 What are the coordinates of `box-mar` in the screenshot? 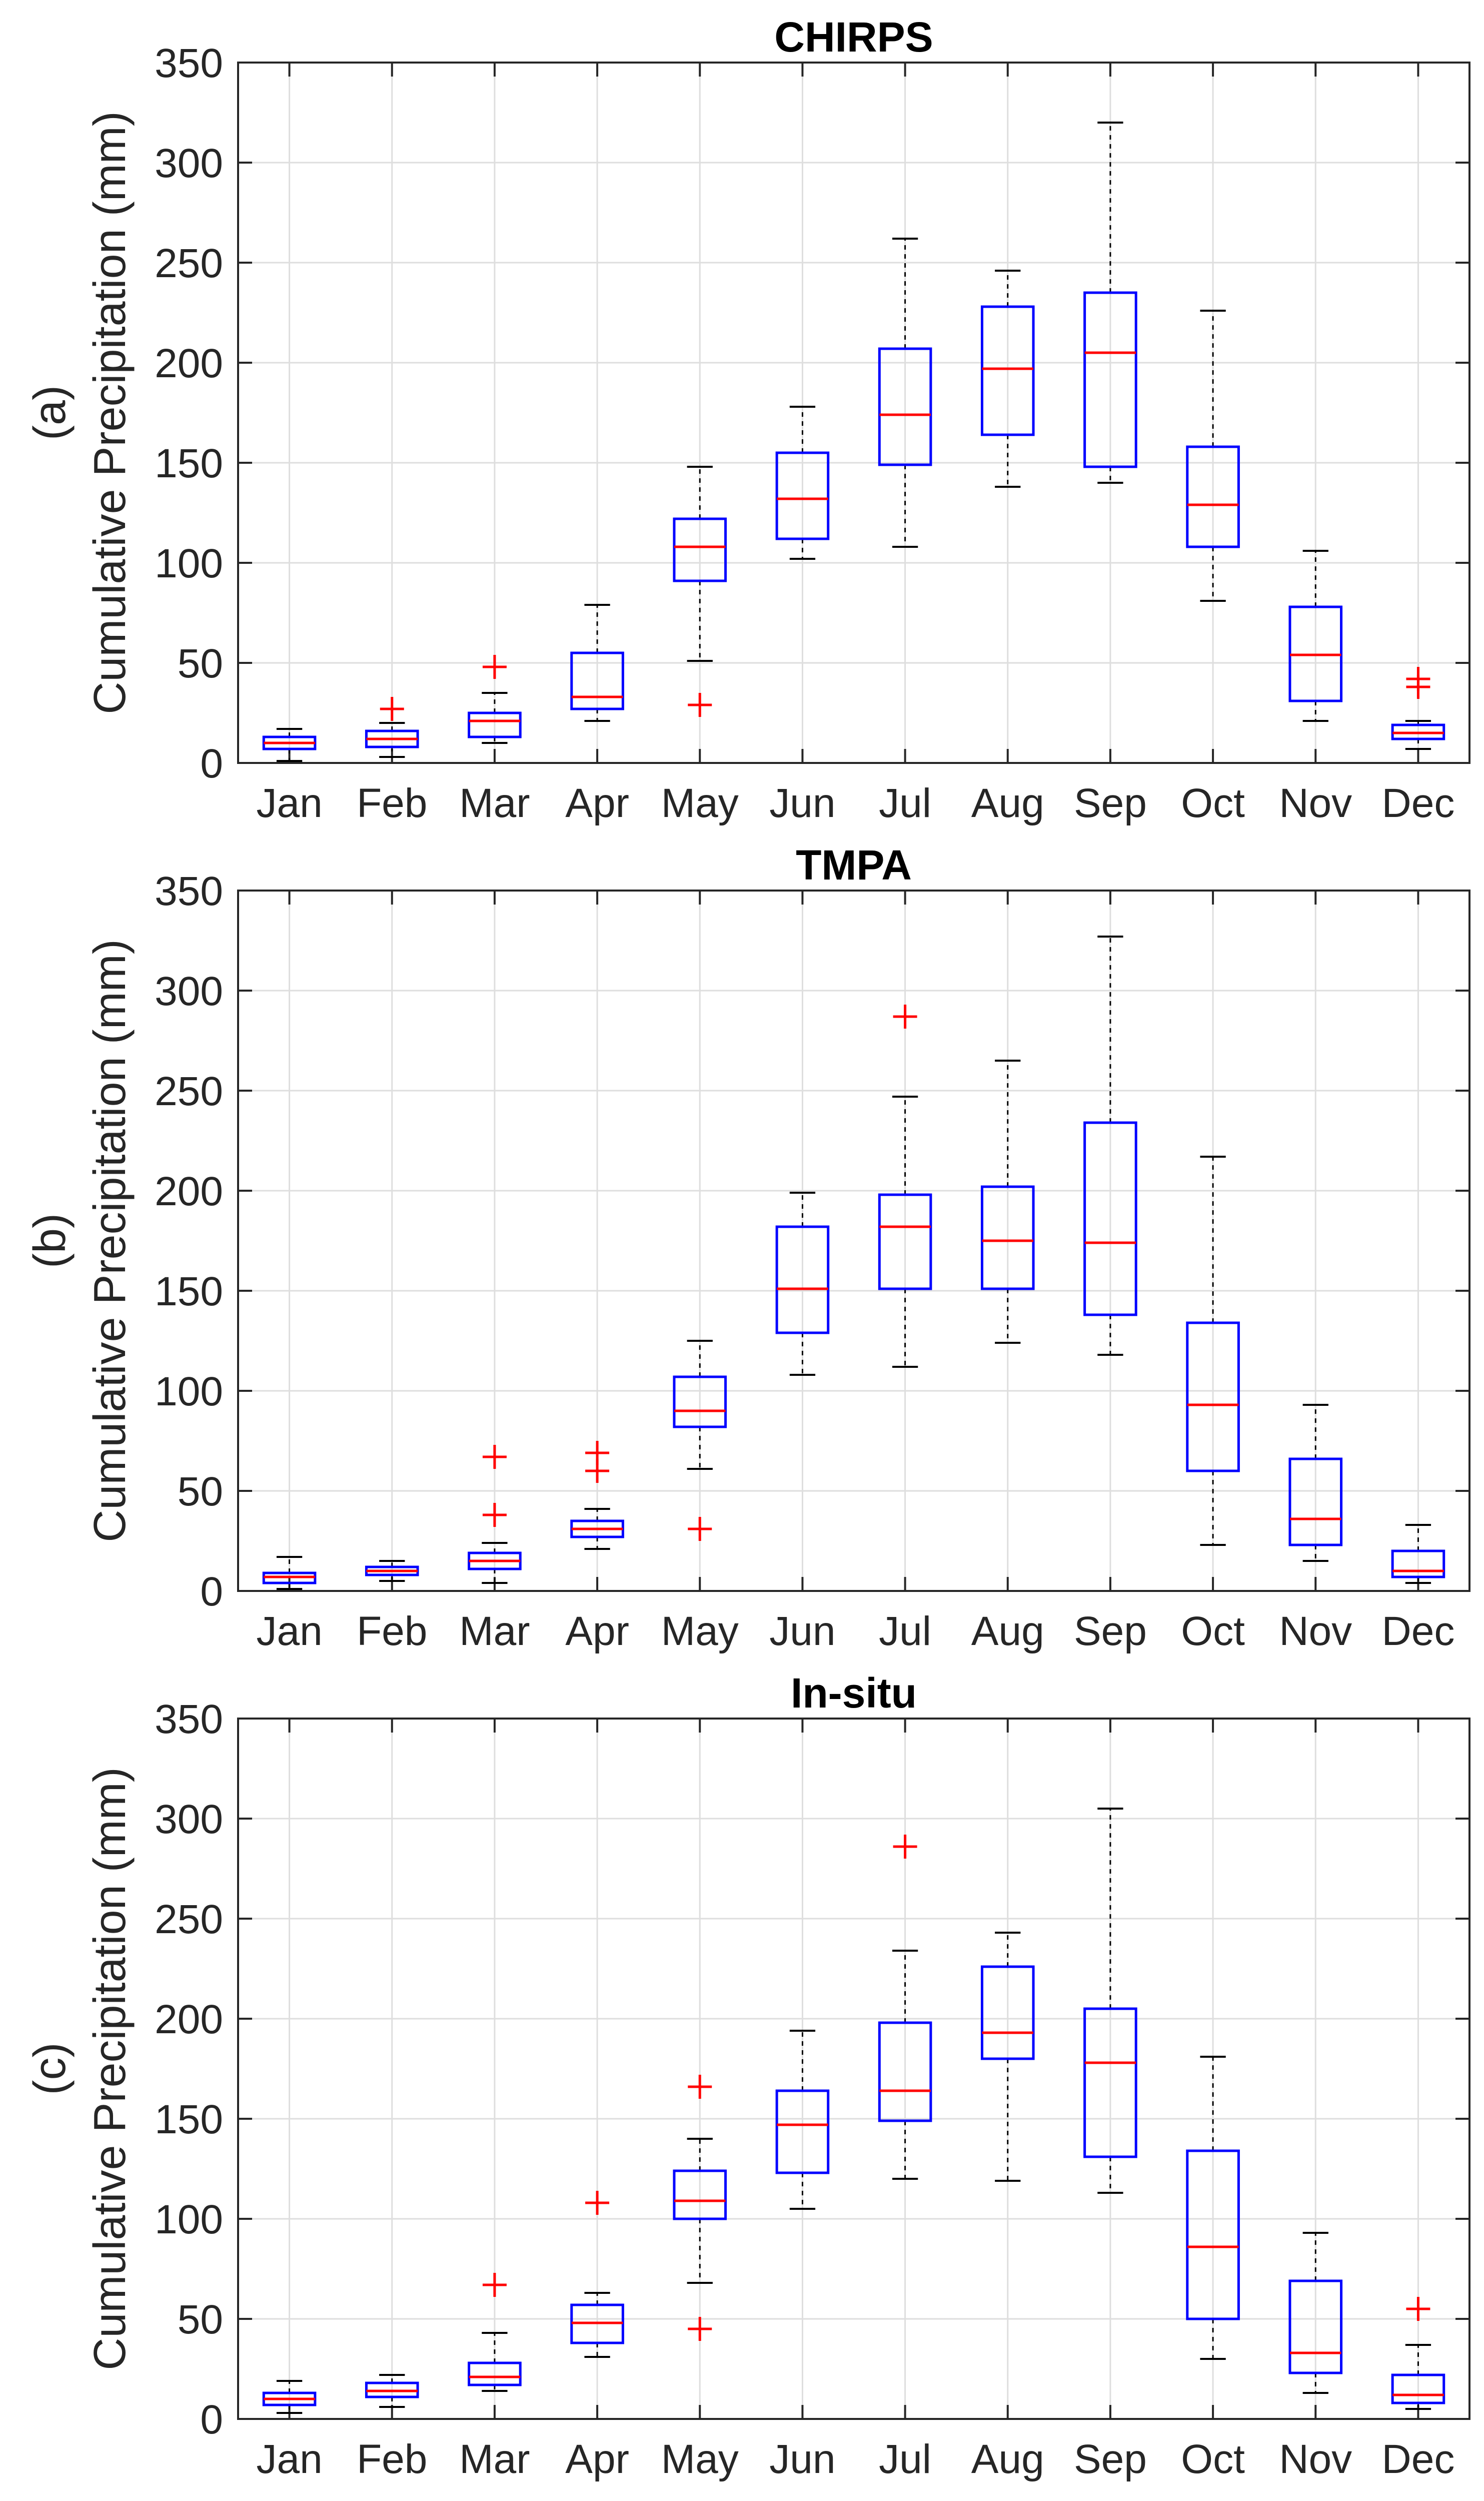 It's located at (495, 700).